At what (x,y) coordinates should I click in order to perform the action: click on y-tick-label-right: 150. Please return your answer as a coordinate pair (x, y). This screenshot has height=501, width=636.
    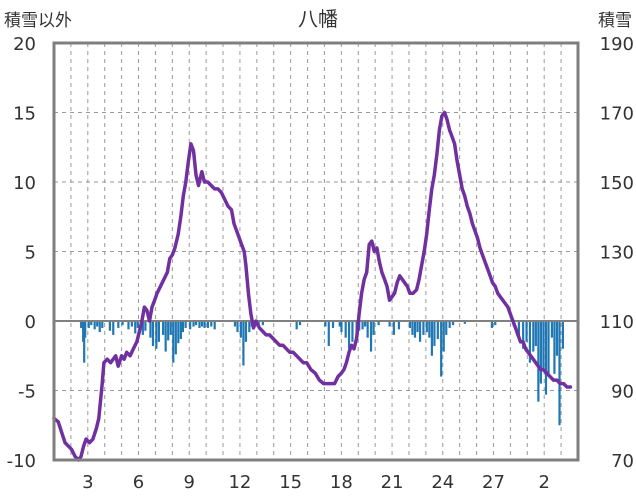
    Looking at the image, I should click on (617, 183).